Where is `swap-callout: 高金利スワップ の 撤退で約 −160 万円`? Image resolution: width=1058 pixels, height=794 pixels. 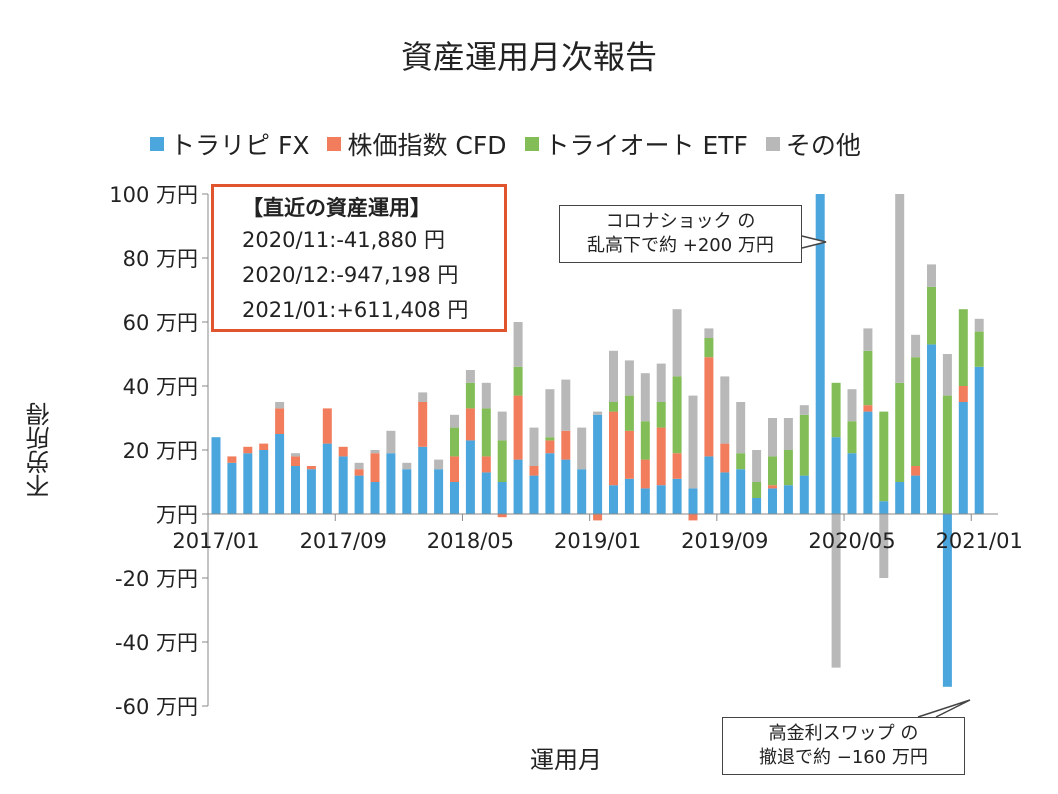 swap-callout: 高金利スワップ の 撤退で約 −160 万円 is located at coordinates (843, 746).